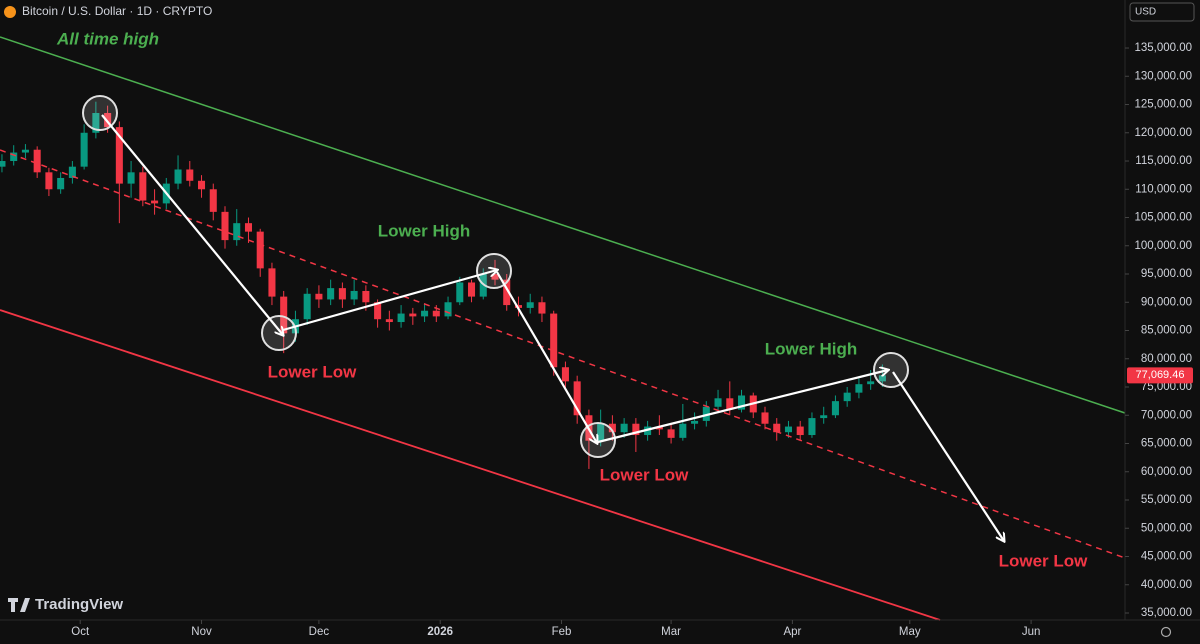 Image resolution: width=1200 pixels, height=644 pixels. What do you see at coordinates (1166, 415) in the screenshot?
I see `y-tick-label: 70,000.00` at bounding box center [1166, 415].